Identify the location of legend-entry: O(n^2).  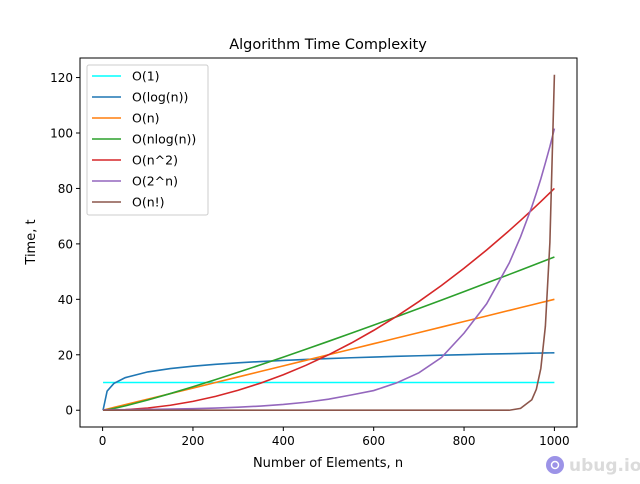
(155, 160).